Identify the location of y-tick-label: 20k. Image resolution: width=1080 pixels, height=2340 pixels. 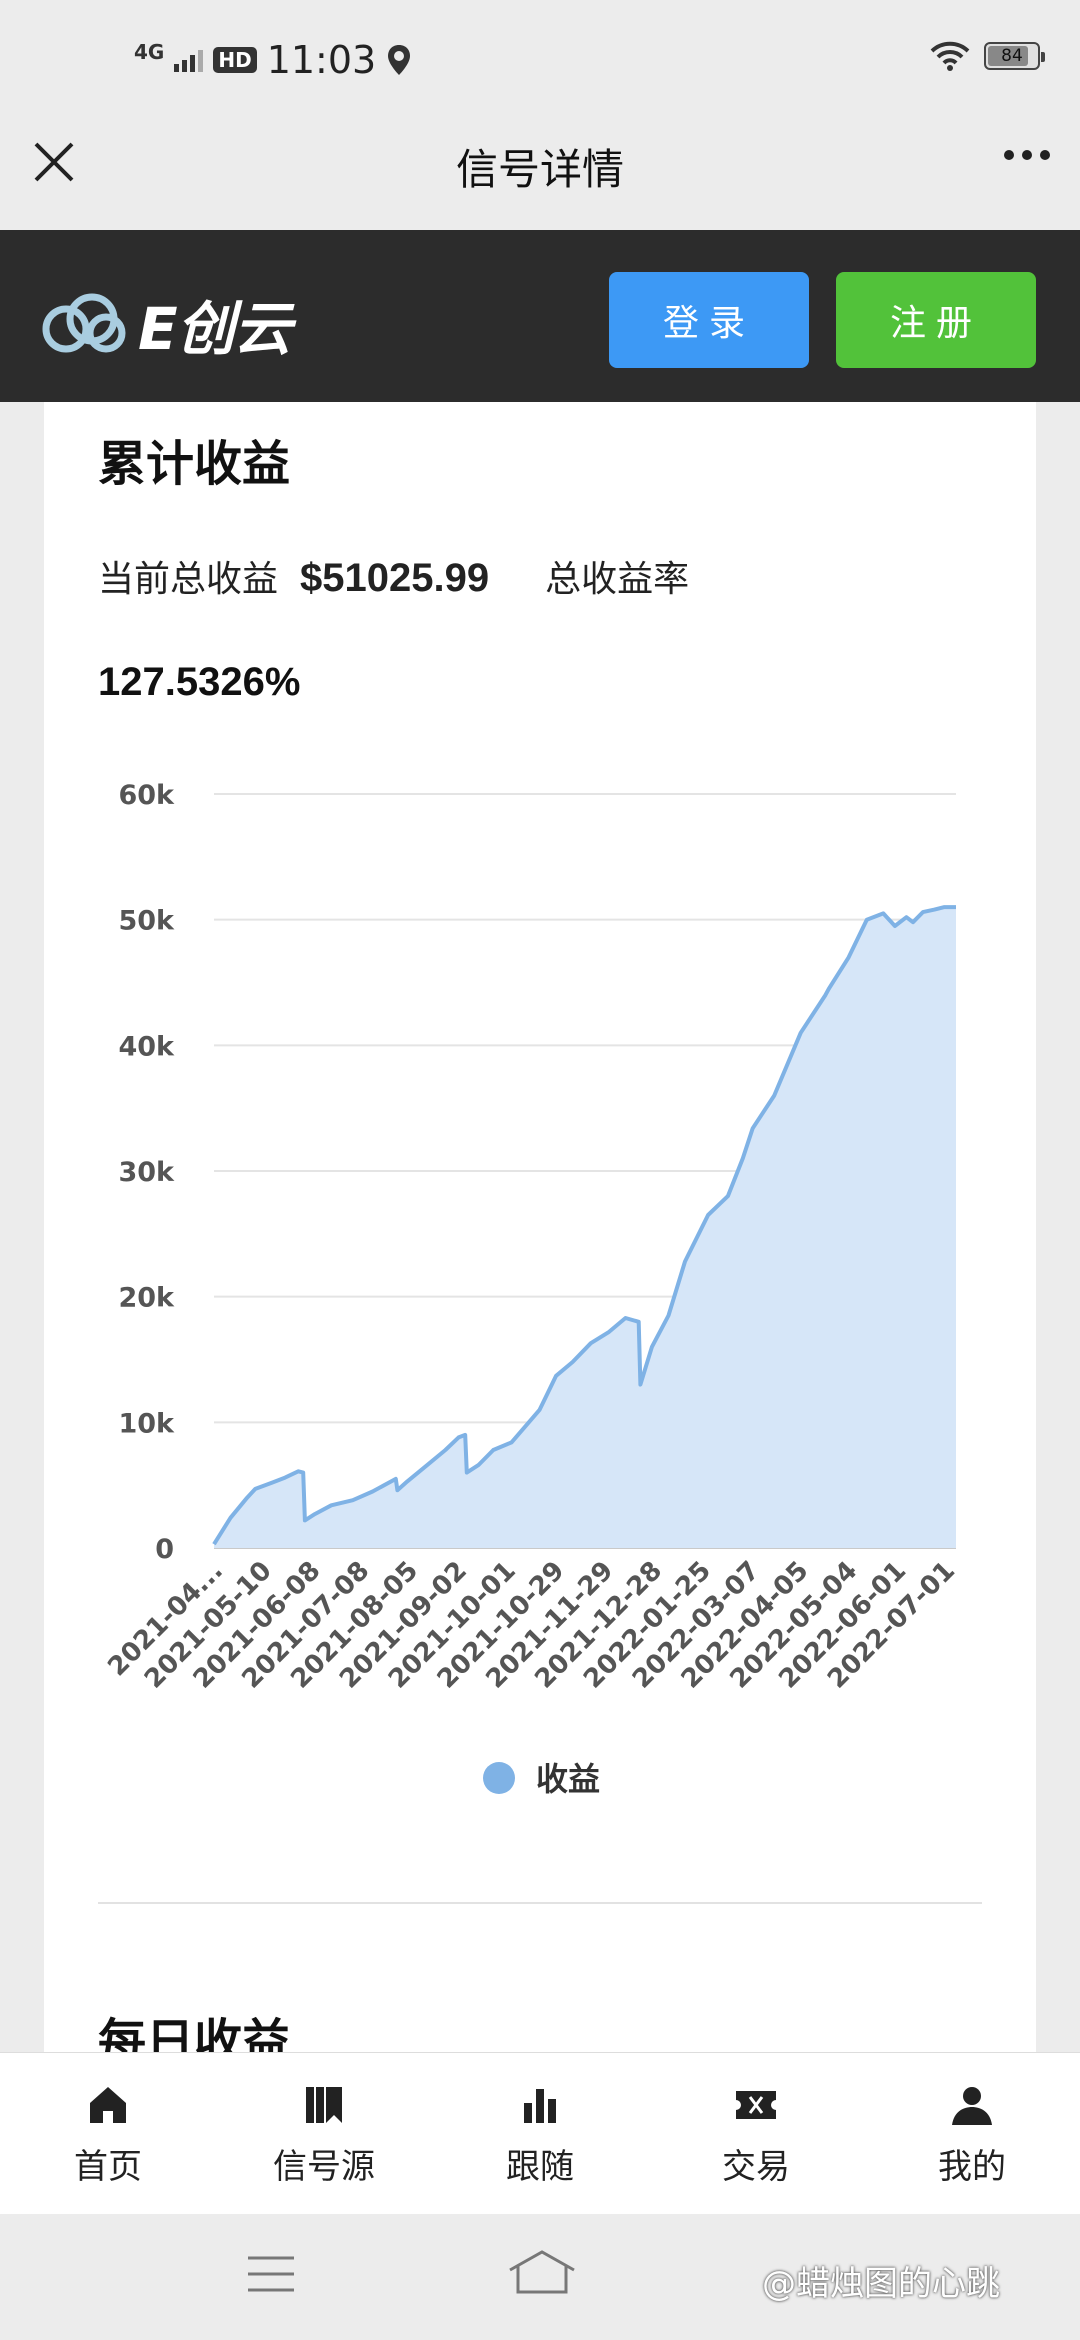
(146, 1298).